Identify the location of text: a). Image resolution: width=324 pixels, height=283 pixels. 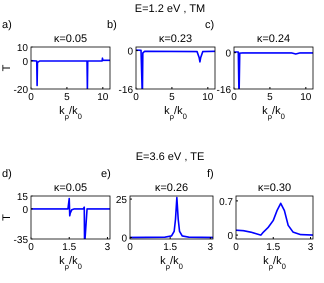
(7, 25).